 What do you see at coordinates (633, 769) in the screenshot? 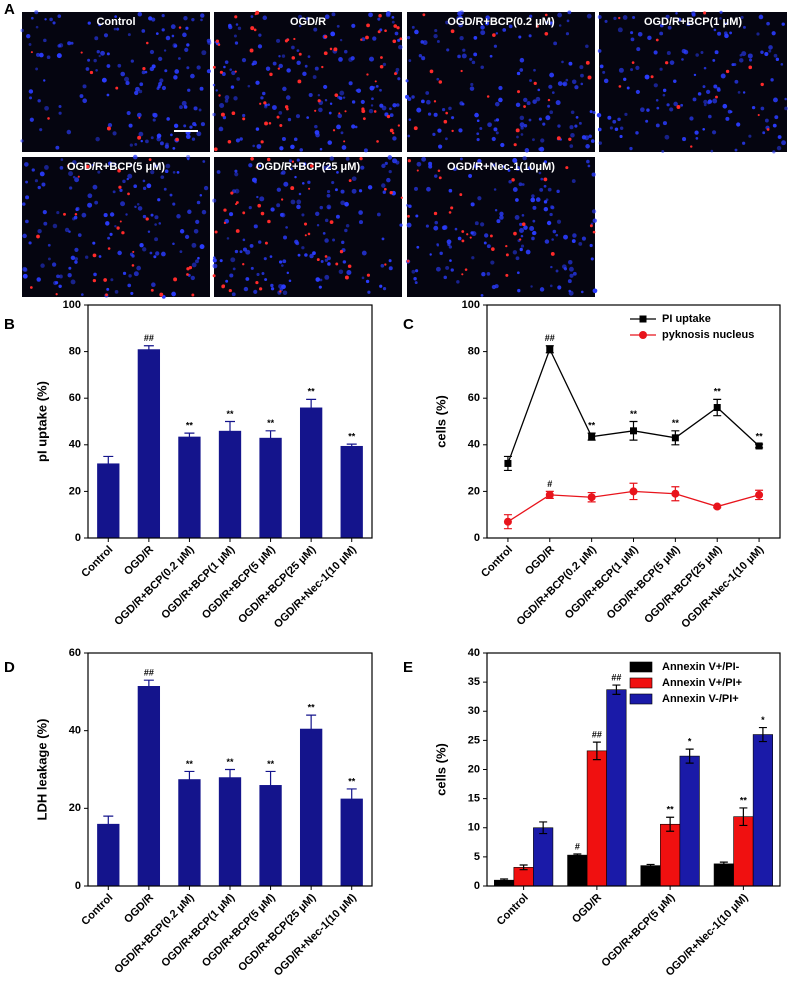
I see `plot-frame` at bounding box center [633, 769].